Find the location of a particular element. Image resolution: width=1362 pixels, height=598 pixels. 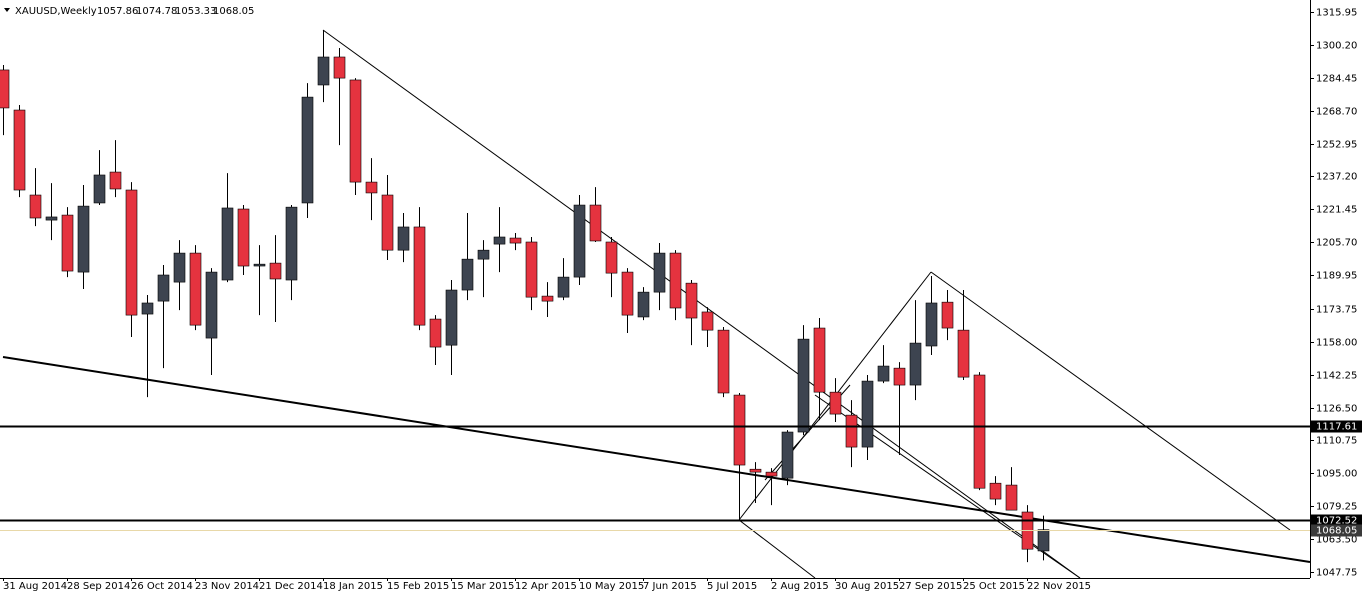

x-tick-label: 2 Aug 2015 is located at coordinates (800, 586).